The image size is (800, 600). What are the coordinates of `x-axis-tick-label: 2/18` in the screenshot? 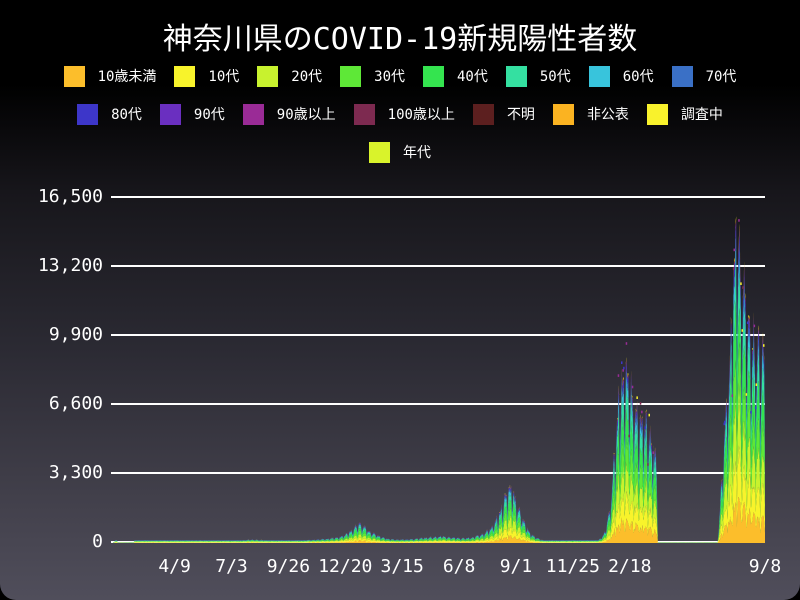 It's located at (630, 566).